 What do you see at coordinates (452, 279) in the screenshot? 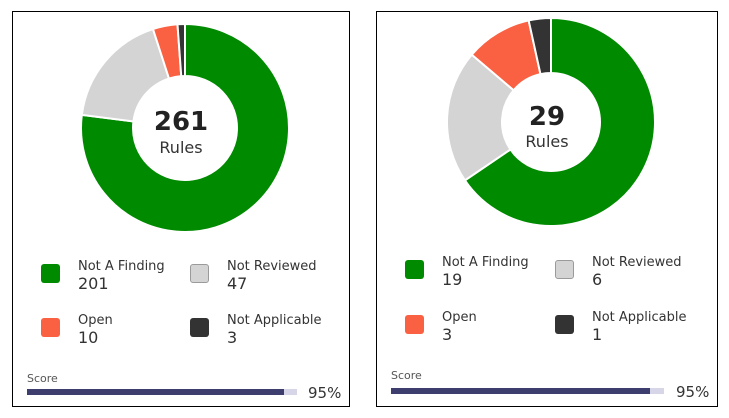
I see `legend-count-not-a-finding: 19` at bounding box center [452, 279].